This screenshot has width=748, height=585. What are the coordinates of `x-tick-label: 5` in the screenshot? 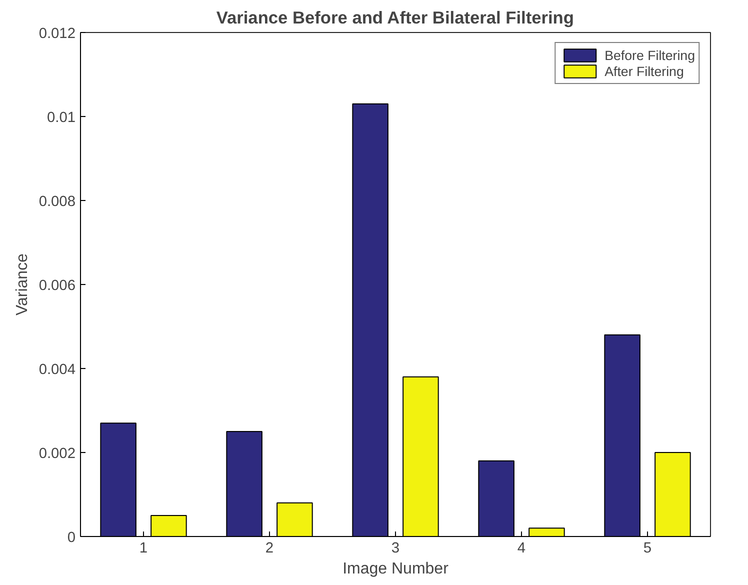 It's located at (647, 548).